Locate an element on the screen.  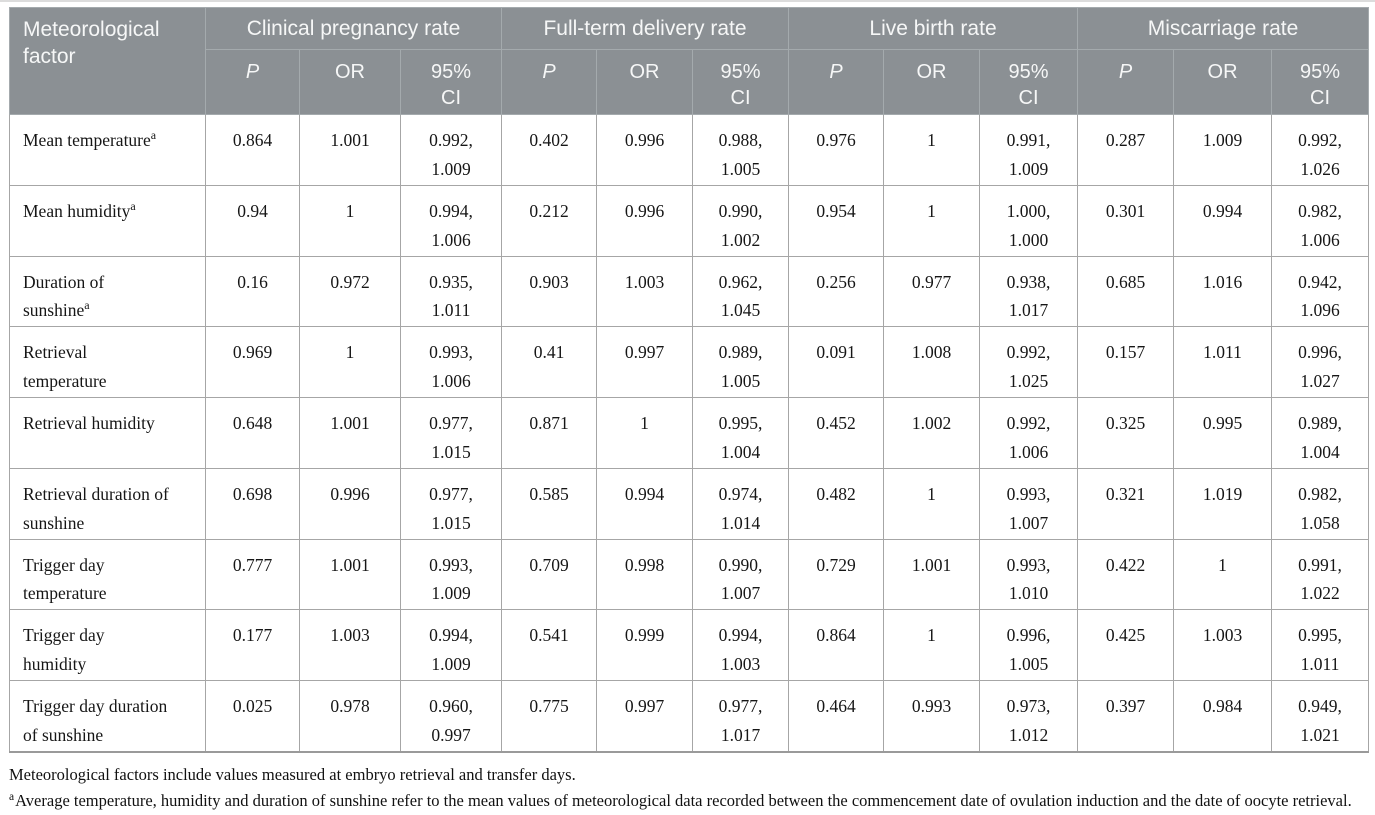
factor-label: Trigger day temperature is located at coordinates (65, 579).